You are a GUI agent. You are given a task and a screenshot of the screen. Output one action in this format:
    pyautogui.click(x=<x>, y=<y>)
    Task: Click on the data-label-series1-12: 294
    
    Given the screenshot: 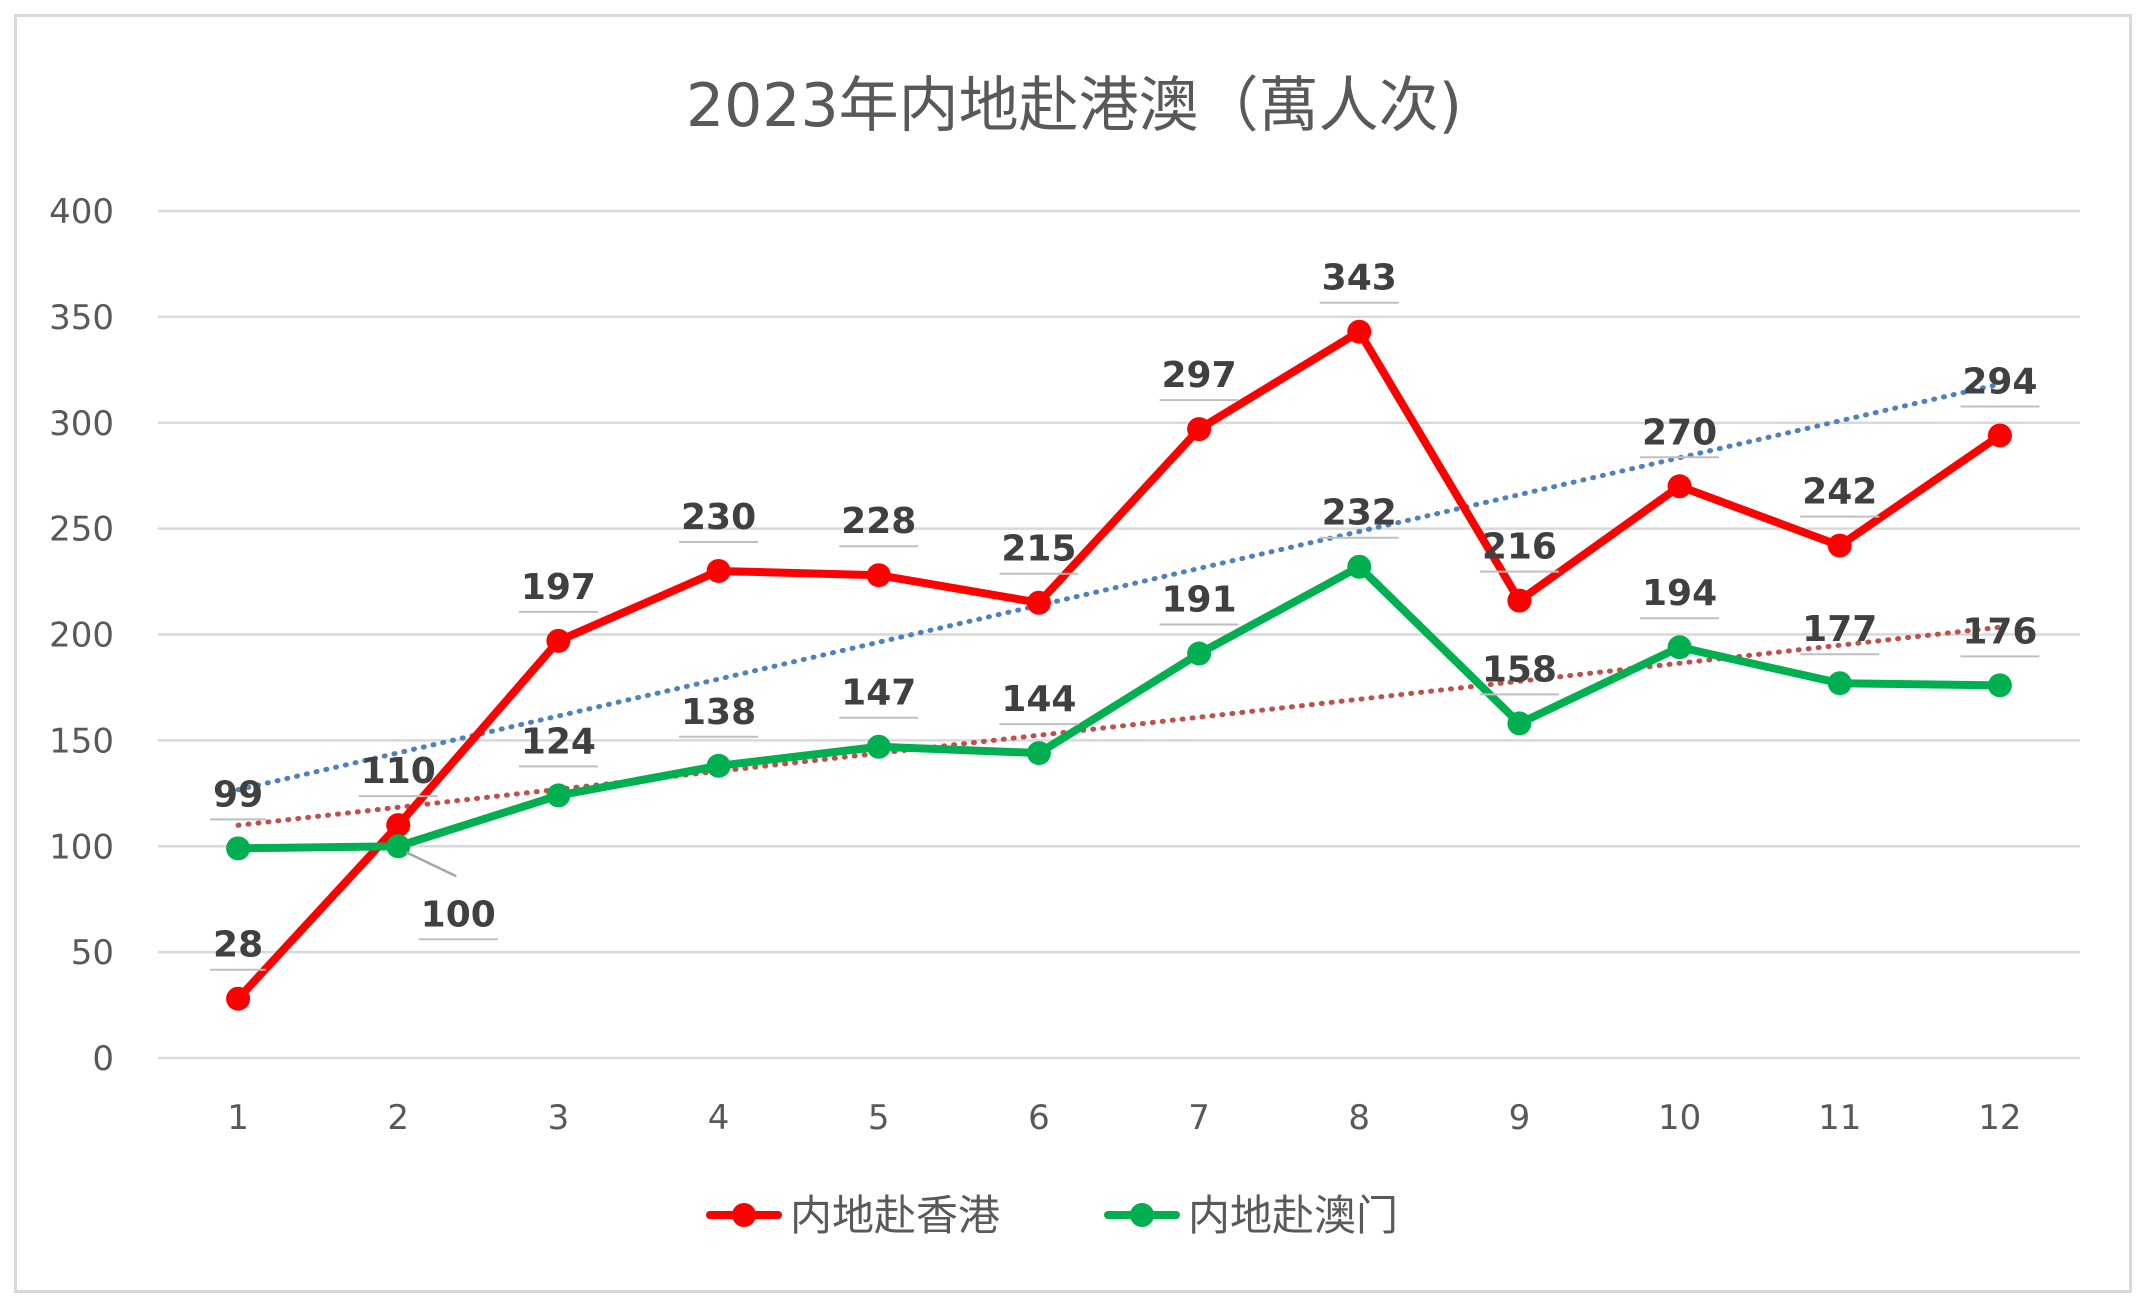 What is the action you would take?
    pyautogui.click(x=1999, y=381)
    